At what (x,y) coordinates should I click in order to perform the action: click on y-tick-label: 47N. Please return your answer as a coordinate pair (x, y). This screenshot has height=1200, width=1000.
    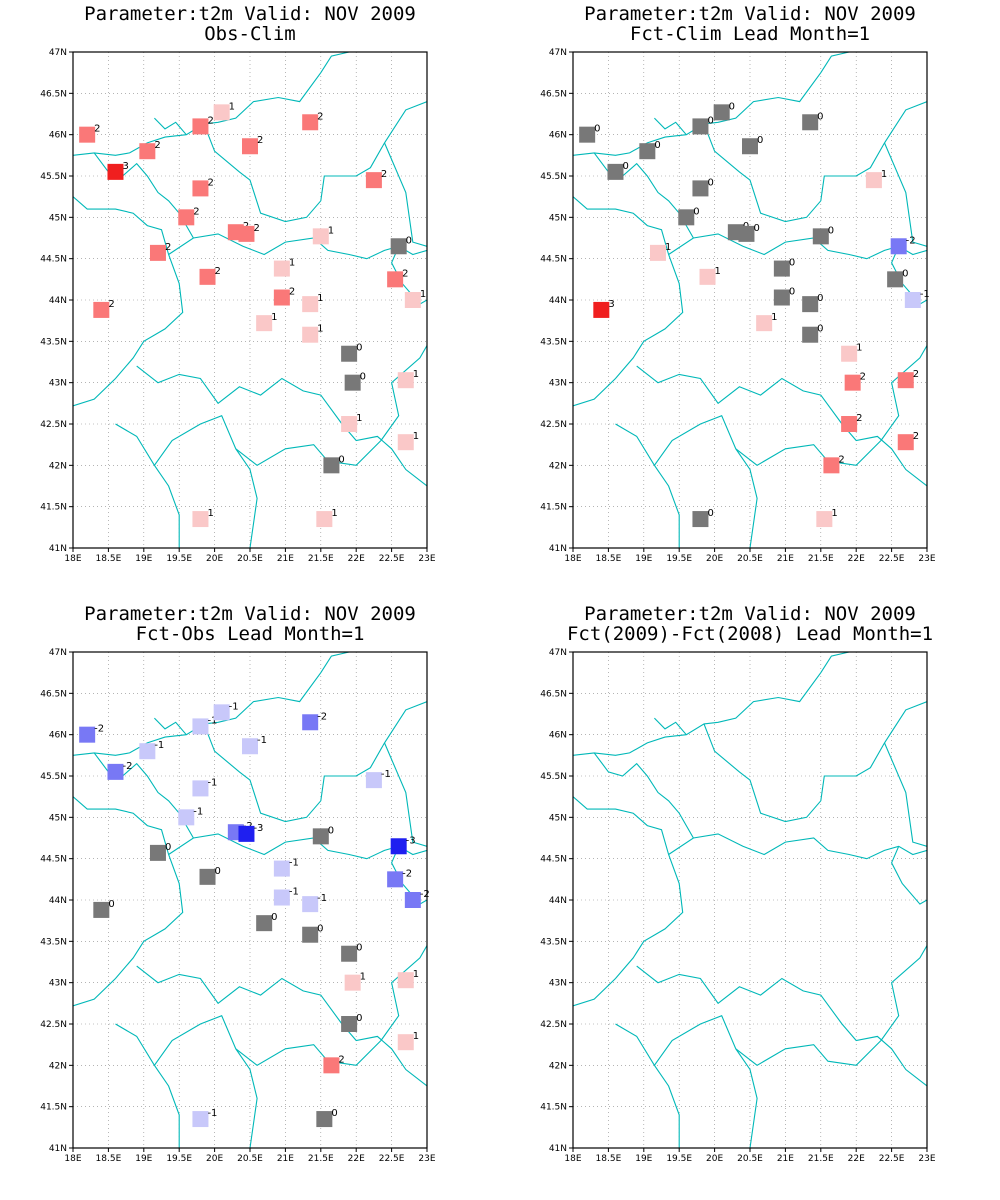
    Looking at the image, I should click on (558, 653).